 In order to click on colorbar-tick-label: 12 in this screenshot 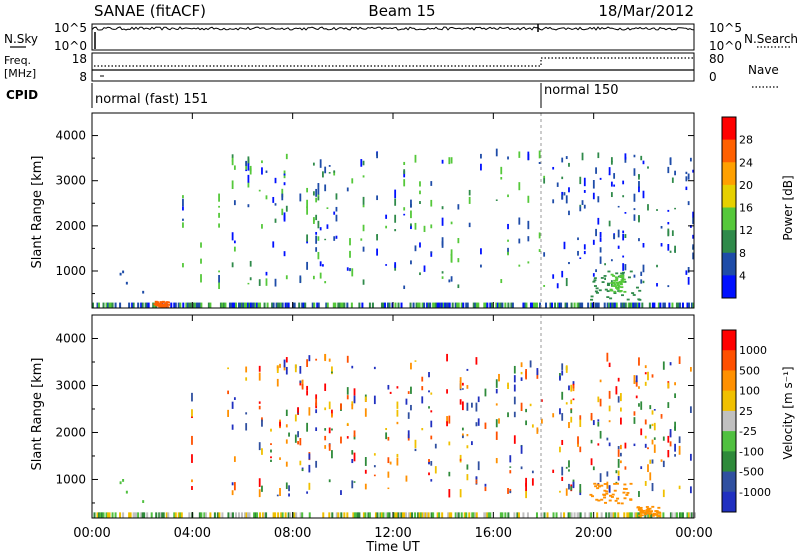, I will do `click(746, 230)`.